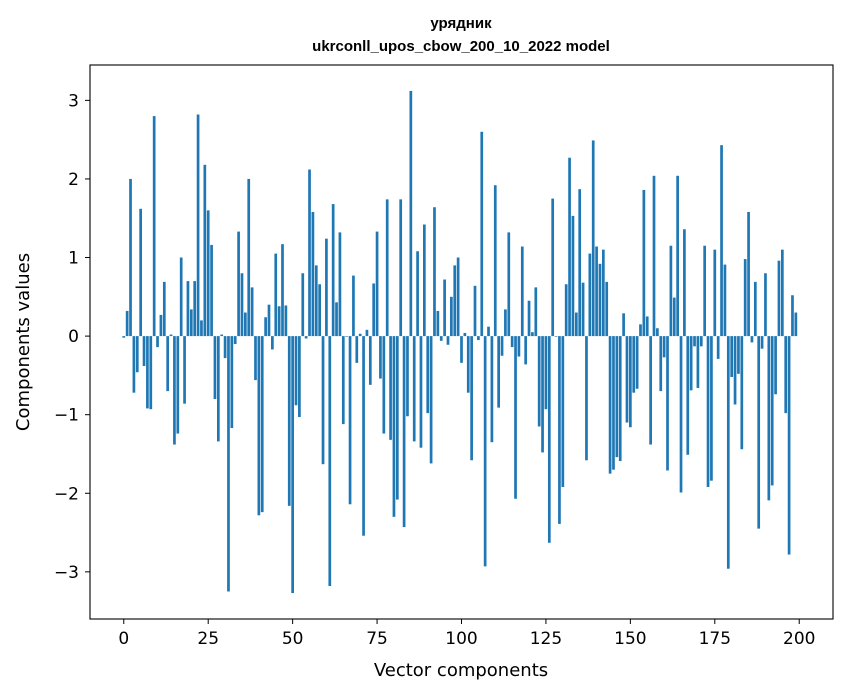 Image resolution: width=847 pixels, height=696 pixels. Describe the element at coordinates (72, 337) in the screenshot. I see `y-axis-ticks: −3 −2 −1 0 1 2 3` at that location.